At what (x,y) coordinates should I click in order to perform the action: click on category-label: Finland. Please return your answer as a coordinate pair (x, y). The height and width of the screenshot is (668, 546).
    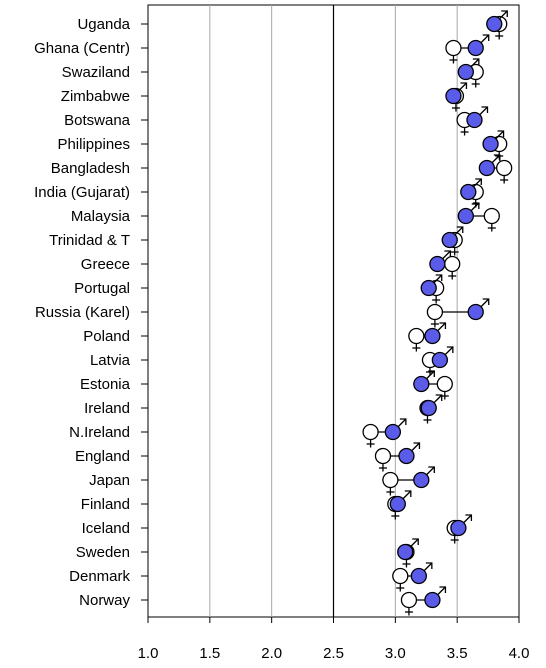
    Looking at the image, I should click on (105, 504).